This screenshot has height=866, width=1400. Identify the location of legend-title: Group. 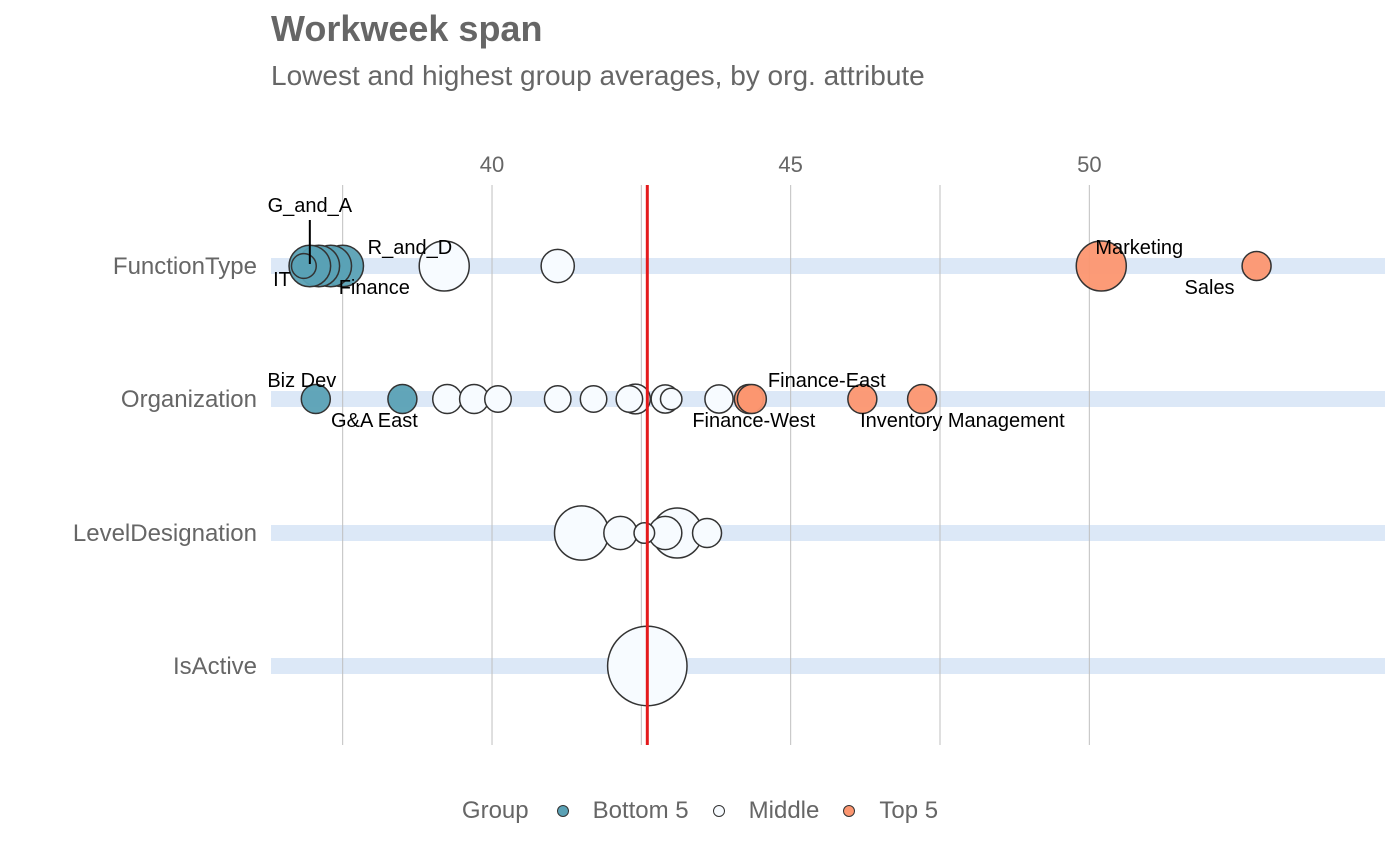
(495, 810).